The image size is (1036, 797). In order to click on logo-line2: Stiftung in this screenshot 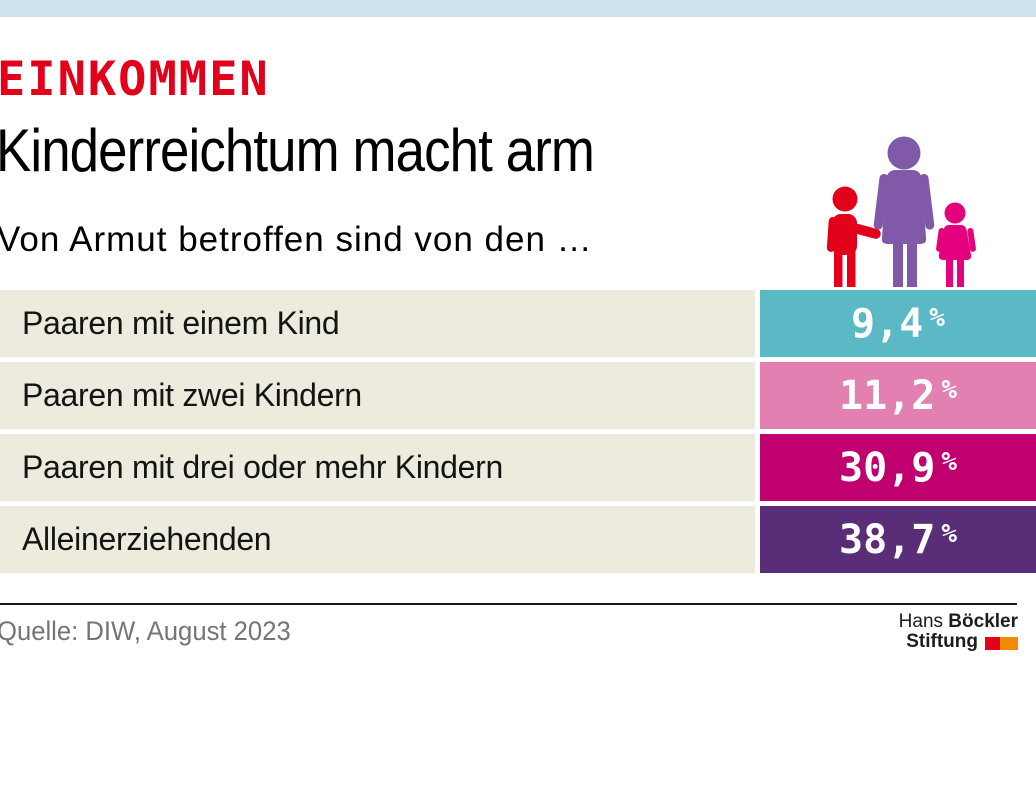, I will do `click(952, 641)`.